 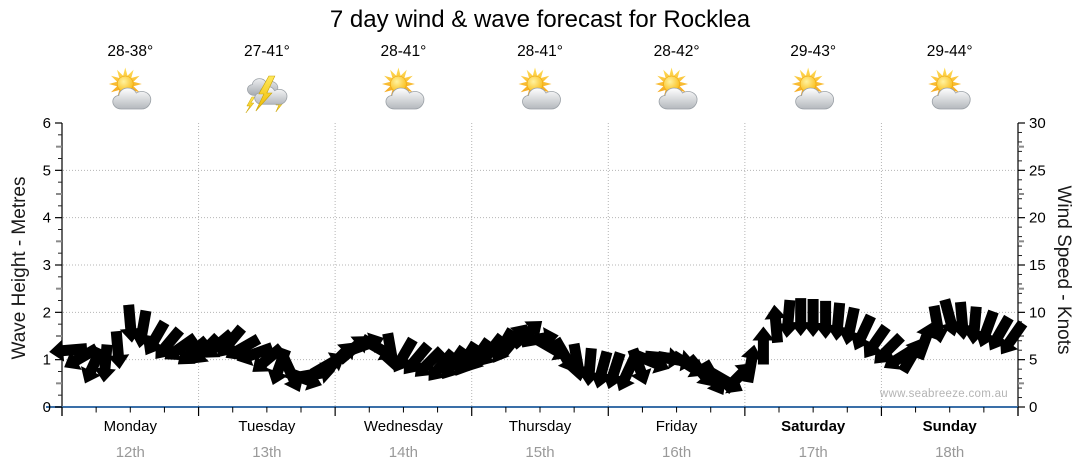 I want to click on day-date: 17th, so click(x=813, y=452).